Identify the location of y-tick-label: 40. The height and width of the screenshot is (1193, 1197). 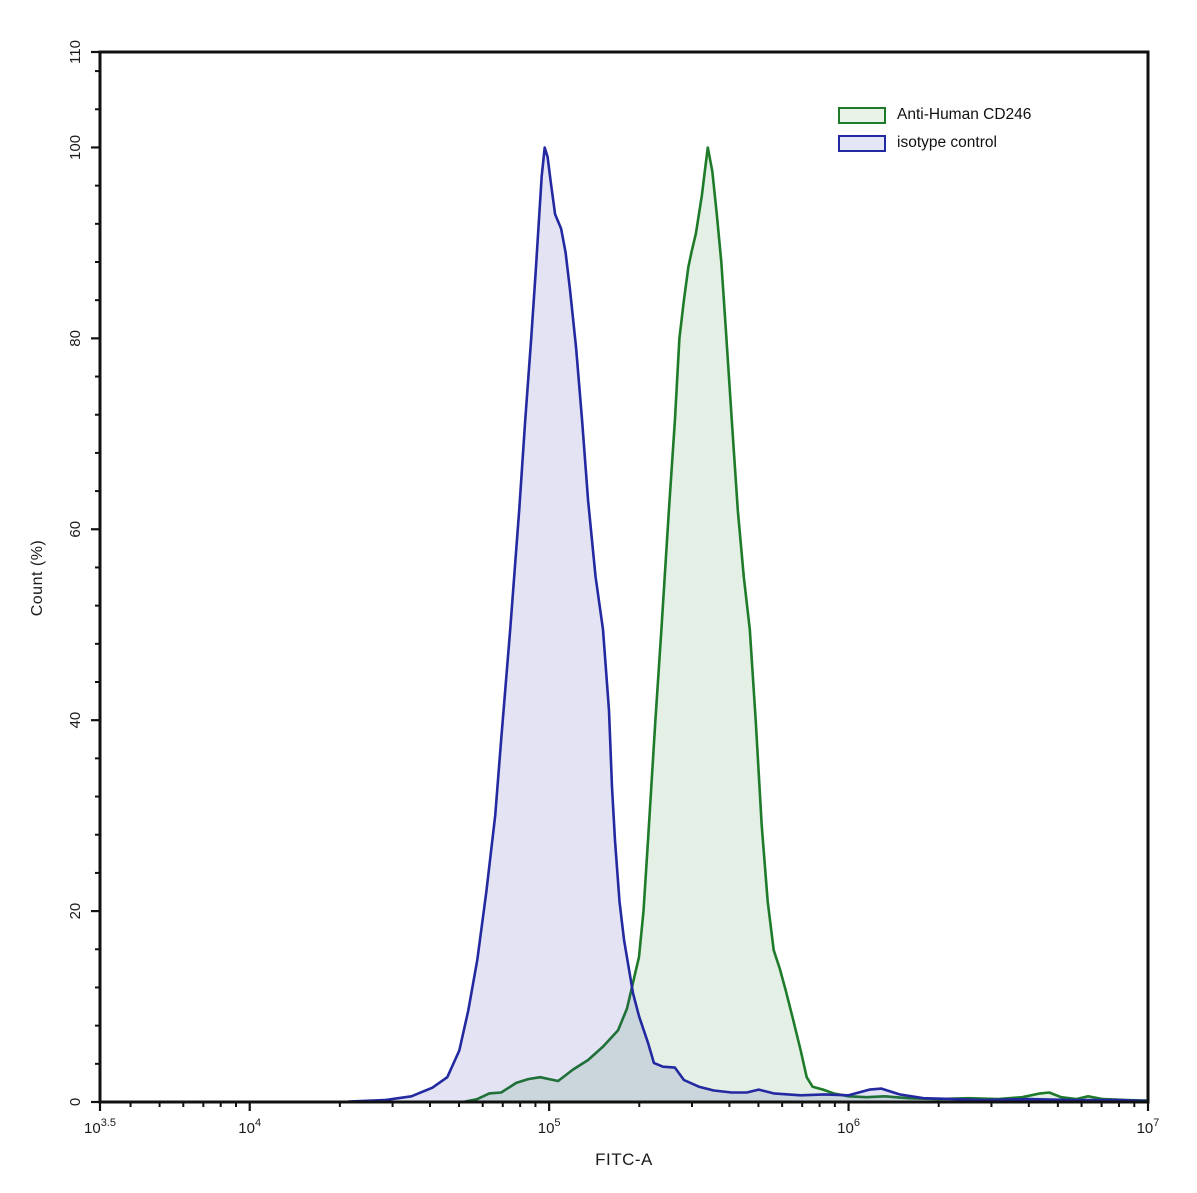
(75, 720).